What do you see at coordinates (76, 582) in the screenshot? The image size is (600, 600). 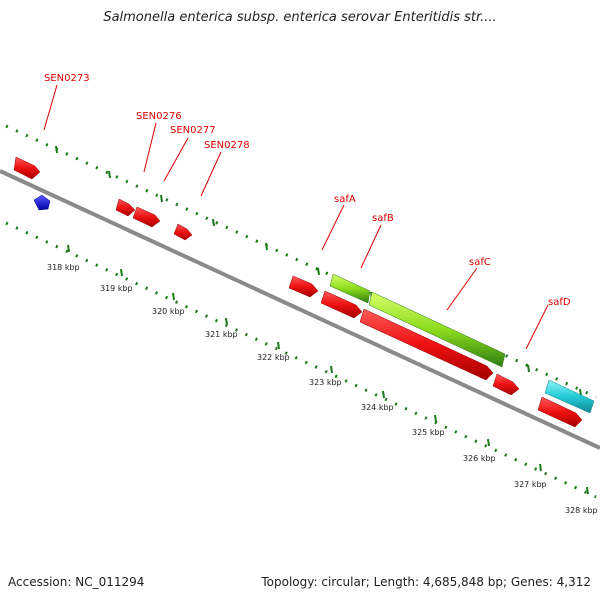 I see `accession-text: Accession: NC_011294` at bounding box center [76, 582].